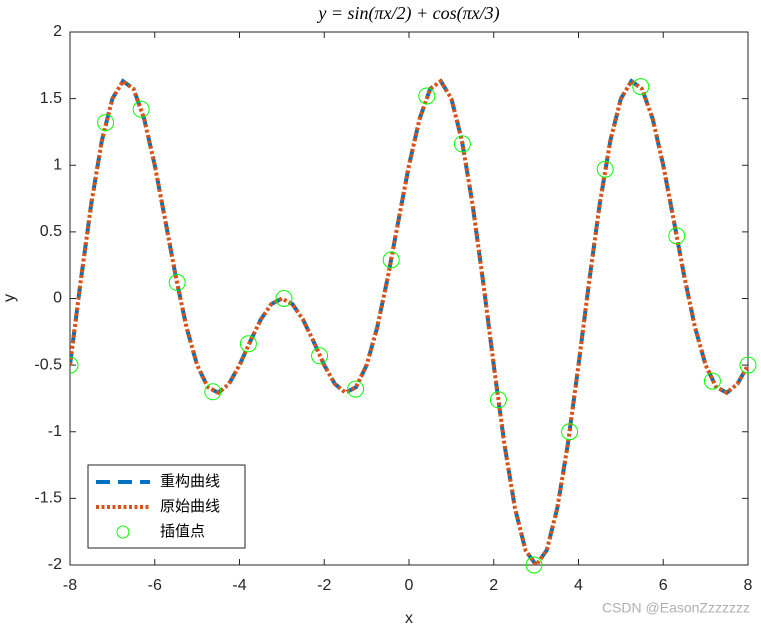  What do you see at coordinates (155, 585) in the screenshot?
I see `x-tick-label: -6` at bounding box center [155, 585].